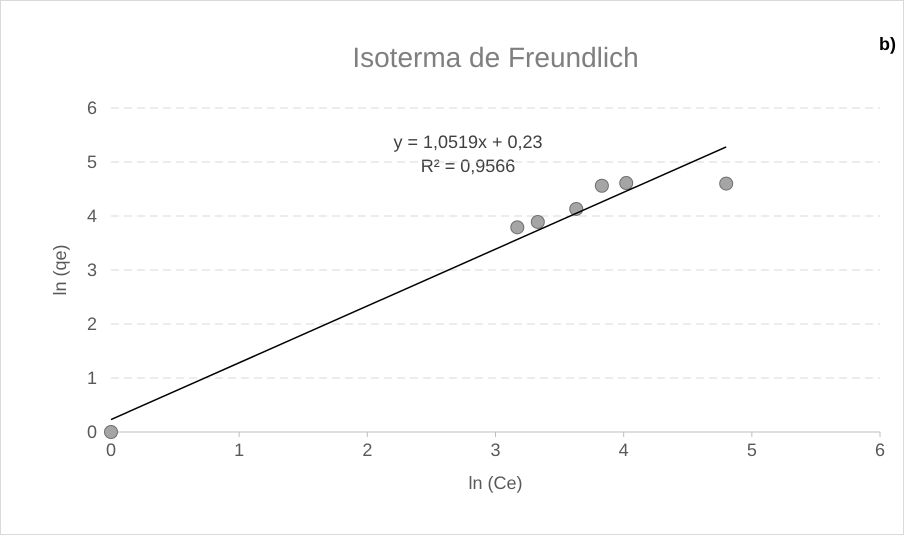  I want to click on x-tick-label: 5, so click(751, 450).